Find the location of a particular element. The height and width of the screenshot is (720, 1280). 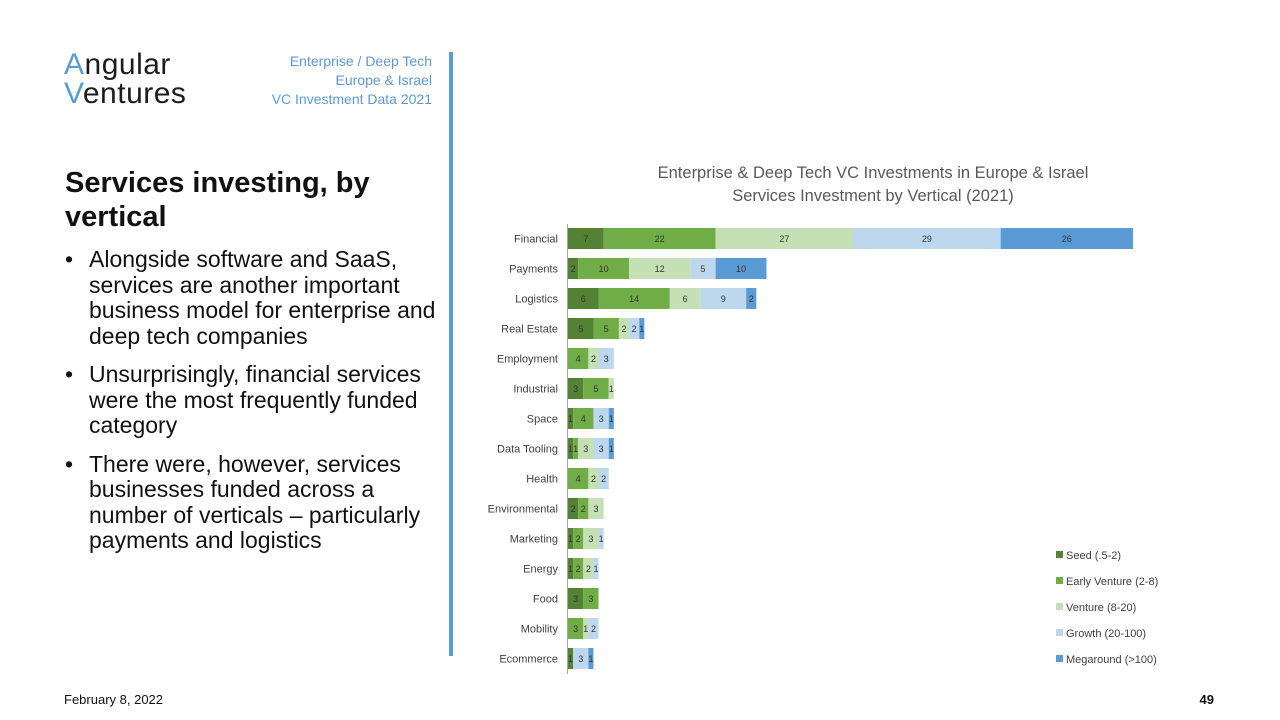

page-number: 49 is located at coordinates (1206, 699).